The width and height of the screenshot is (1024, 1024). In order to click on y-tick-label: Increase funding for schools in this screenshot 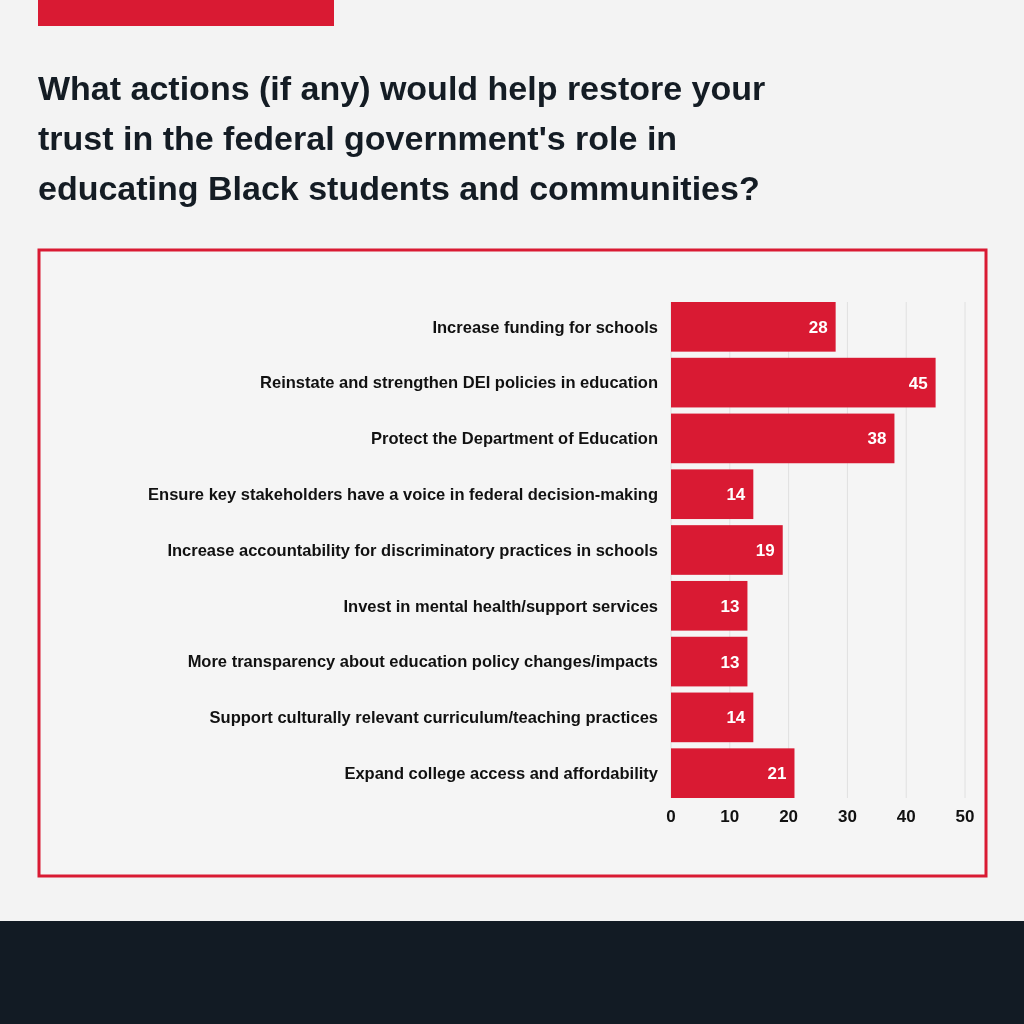, I will do `click(545, 326)`.